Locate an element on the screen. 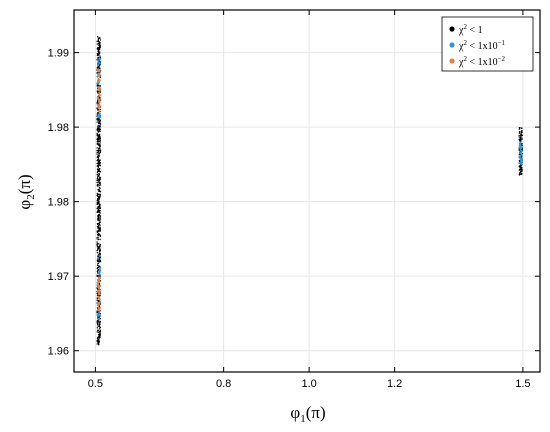  x-tick-label: 0.5 is located at coordinates (95, 384).